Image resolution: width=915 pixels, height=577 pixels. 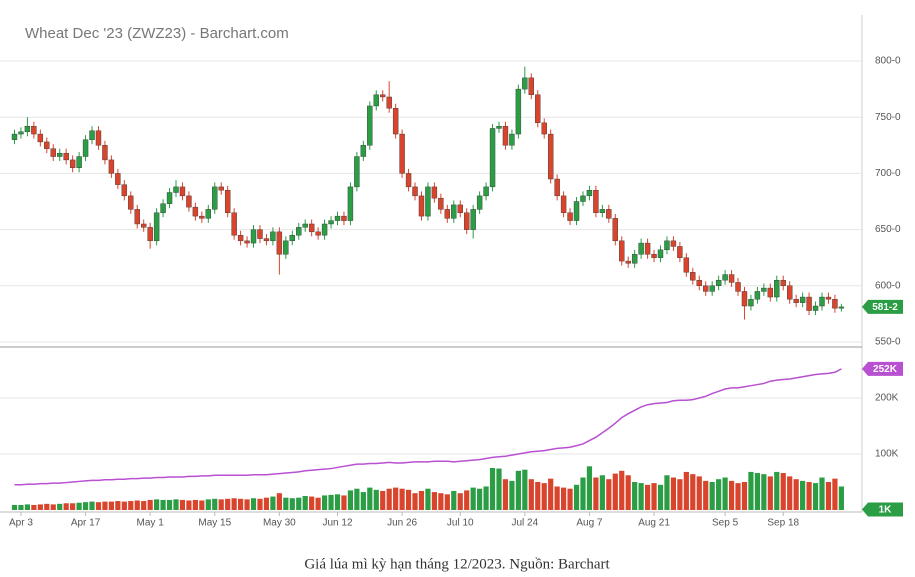 What do you see at coordinates (589, 523) in the screenshot?
I see `x-tick-label: Aug 7` at bounding box center [589, 523].